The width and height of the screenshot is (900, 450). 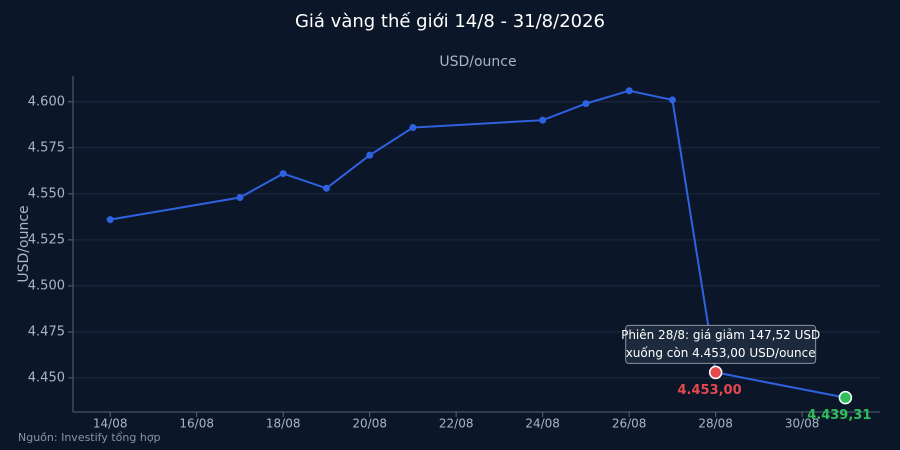 I want to click on y-tick-label: 4.600, so click(x=46, y=101).